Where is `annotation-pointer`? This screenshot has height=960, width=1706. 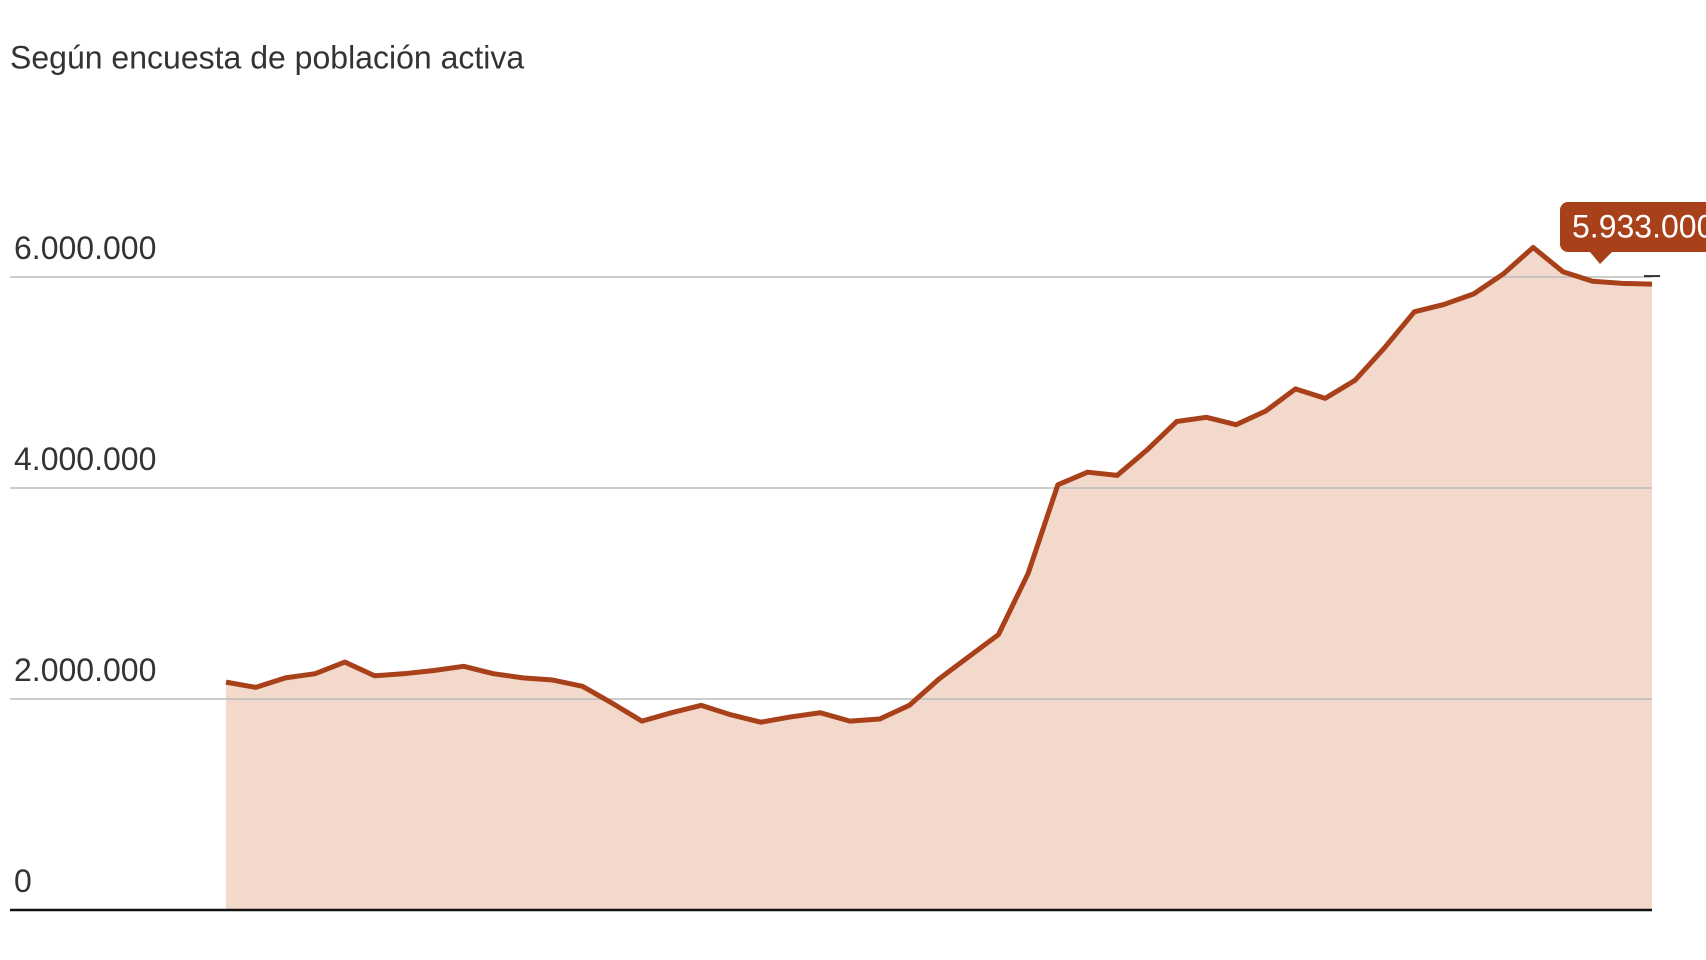
annotation-pointer is located at coordinates (1601, 258).